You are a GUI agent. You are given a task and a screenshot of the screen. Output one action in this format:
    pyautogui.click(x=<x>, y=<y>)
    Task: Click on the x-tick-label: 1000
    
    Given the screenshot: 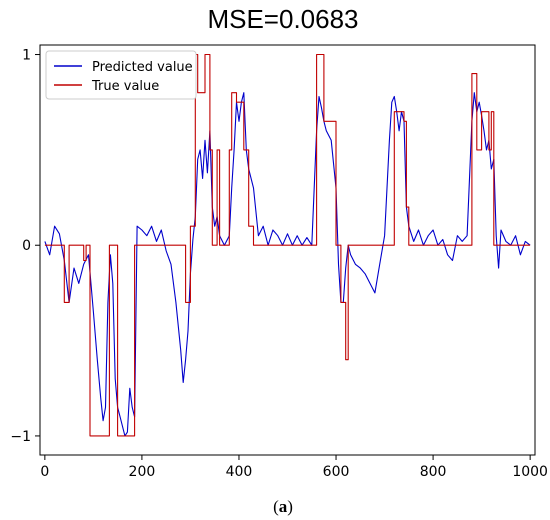 What is the action you would take?
    pyautogui.click(x=530, y=472)
    